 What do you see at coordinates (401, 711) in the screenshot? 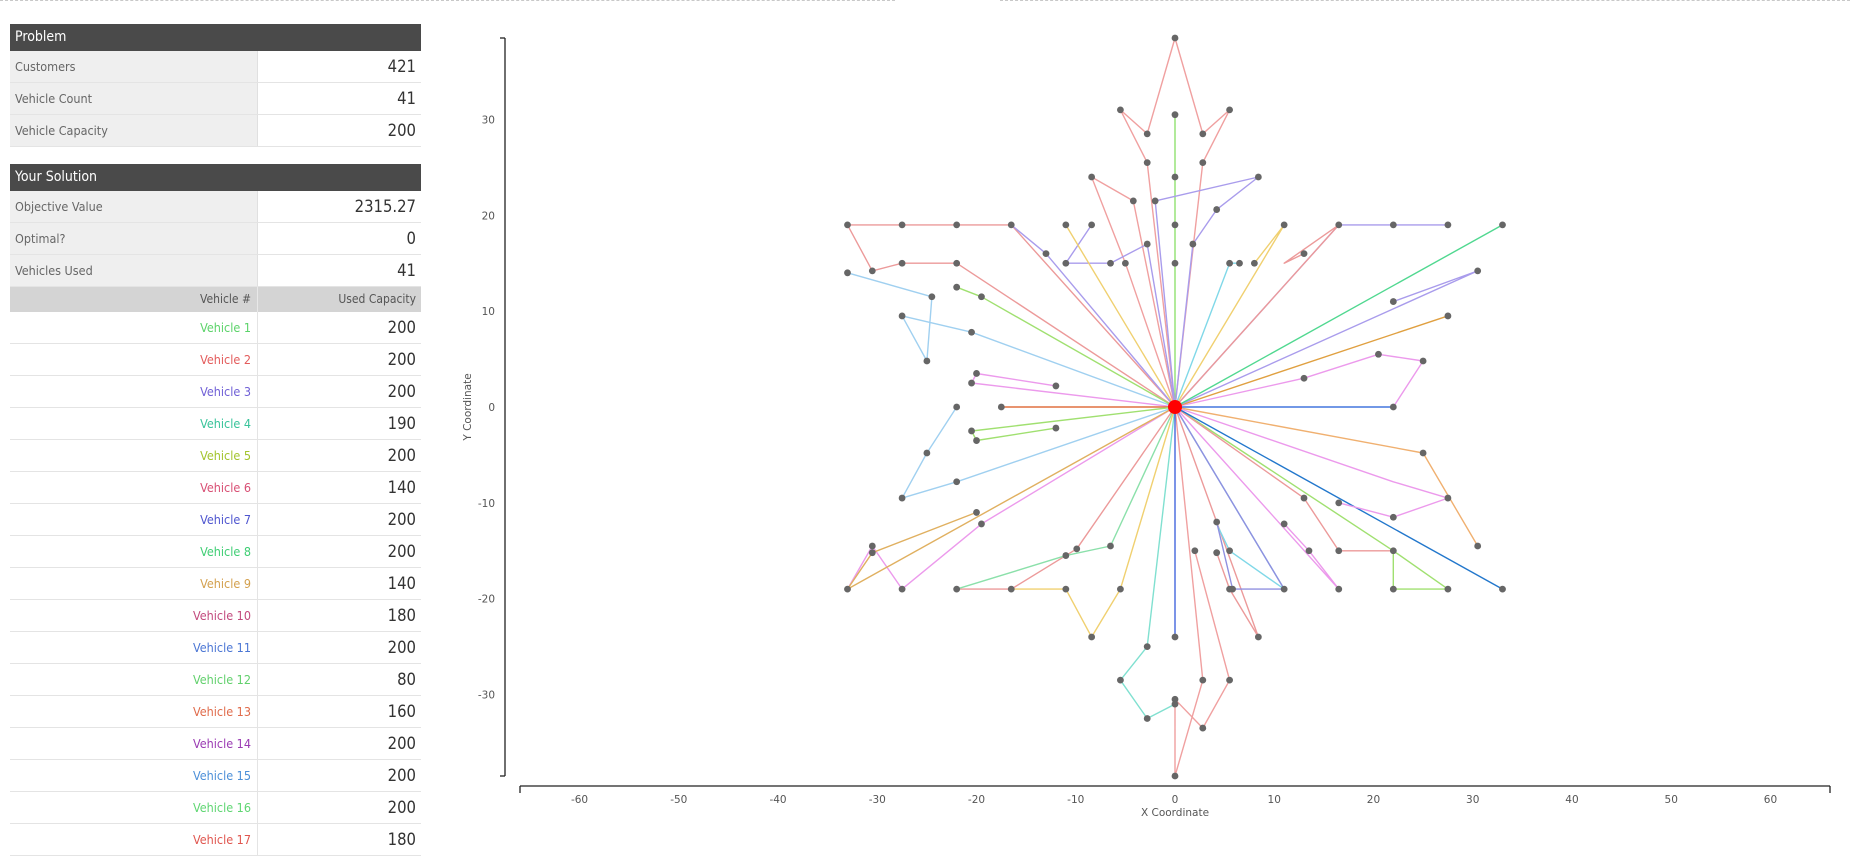
I see `vehicle-capacity: 160` at bounding box center [401, 711].